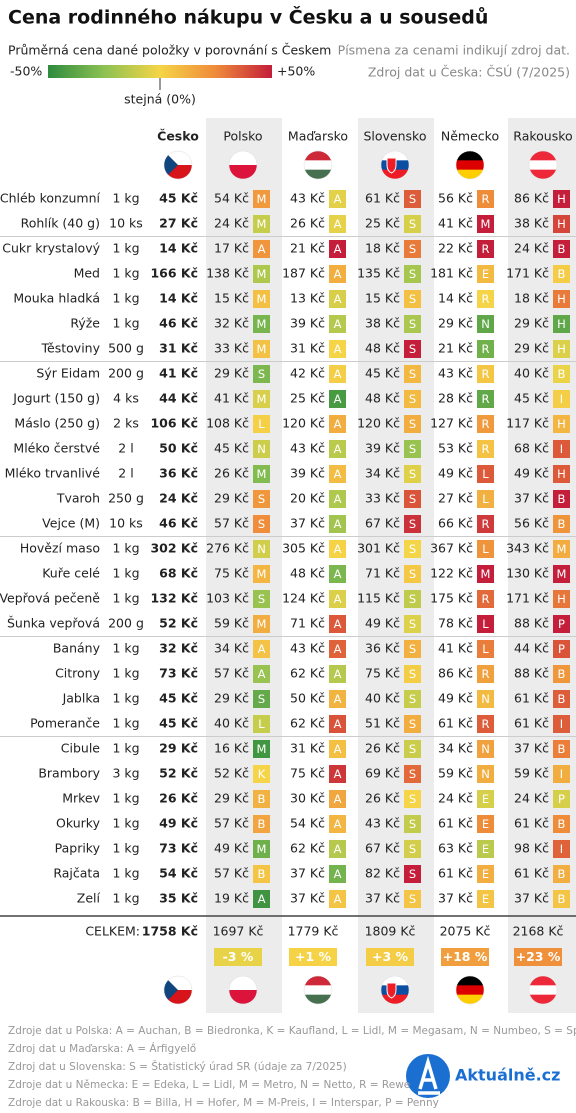  Describe the element at coordinates (307, 298) in the screenshot. I see `price: 13 Kč` at that location.